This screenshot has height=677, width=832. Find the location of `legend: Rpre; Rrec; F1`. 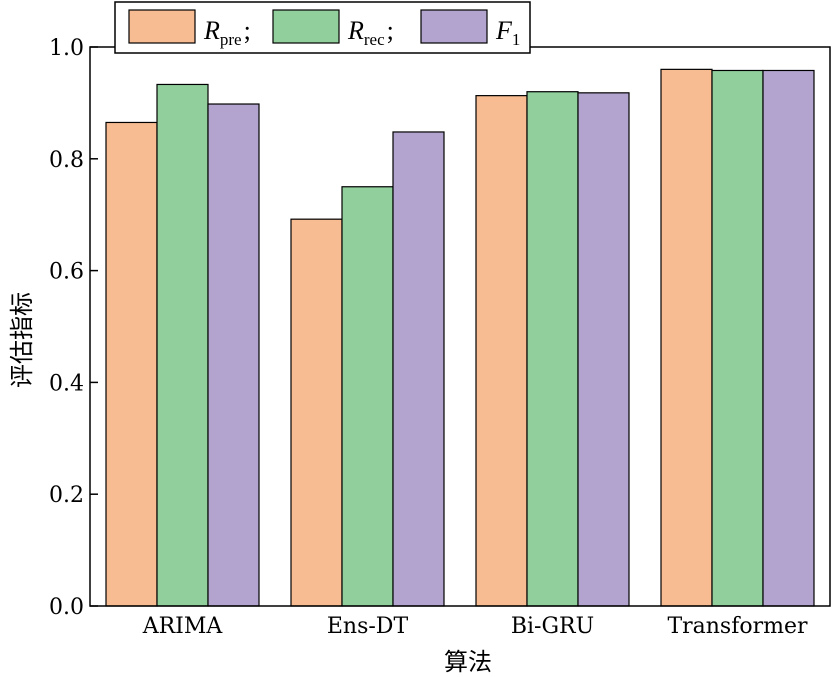

legend: Rpre; Rrec; F1 is located at coordinates (322, 27).